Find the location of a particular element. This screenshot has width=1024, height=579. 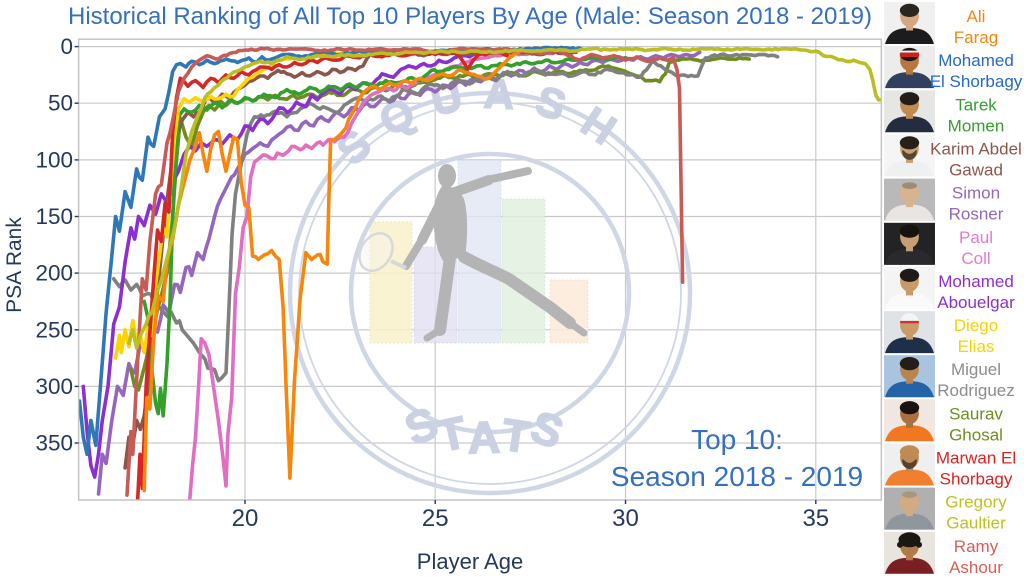

svg-text: Farag is located at coordinates (976, 37).